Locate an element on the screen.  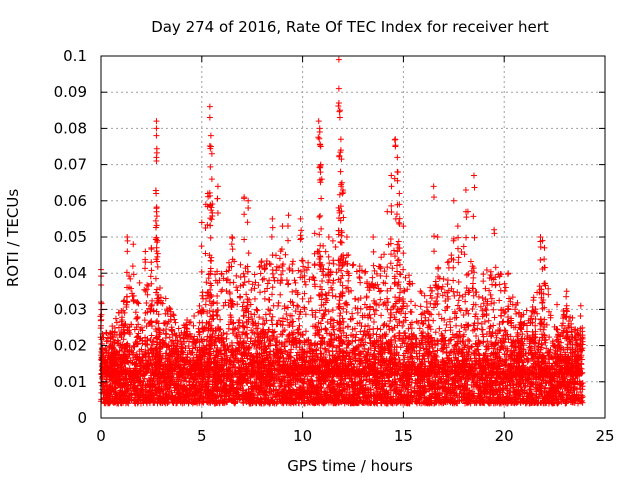
y-axis-label: ROTI / TECUs is located at coordinates (13, 238).